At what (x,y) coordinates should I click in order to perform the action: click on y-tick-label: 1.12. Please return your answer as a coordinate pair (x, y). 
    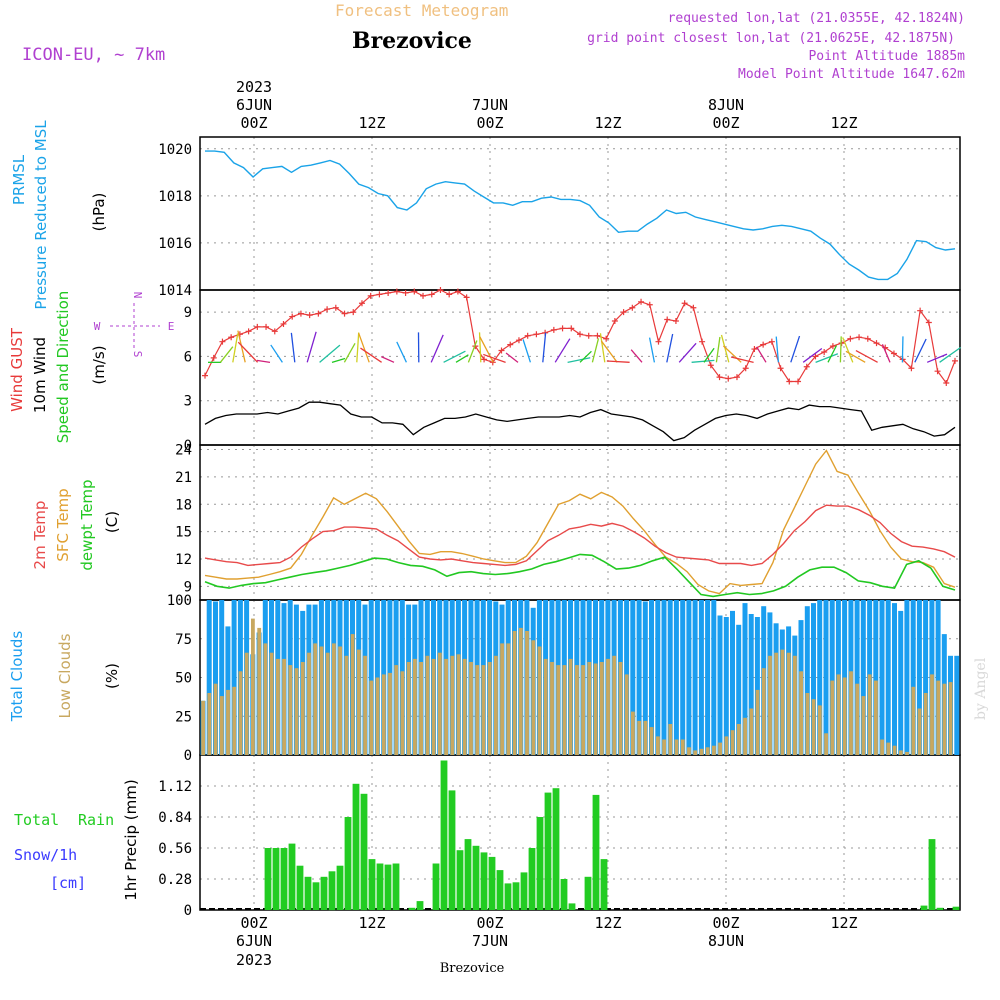
    Looking at the image, I should click on (175, 787).